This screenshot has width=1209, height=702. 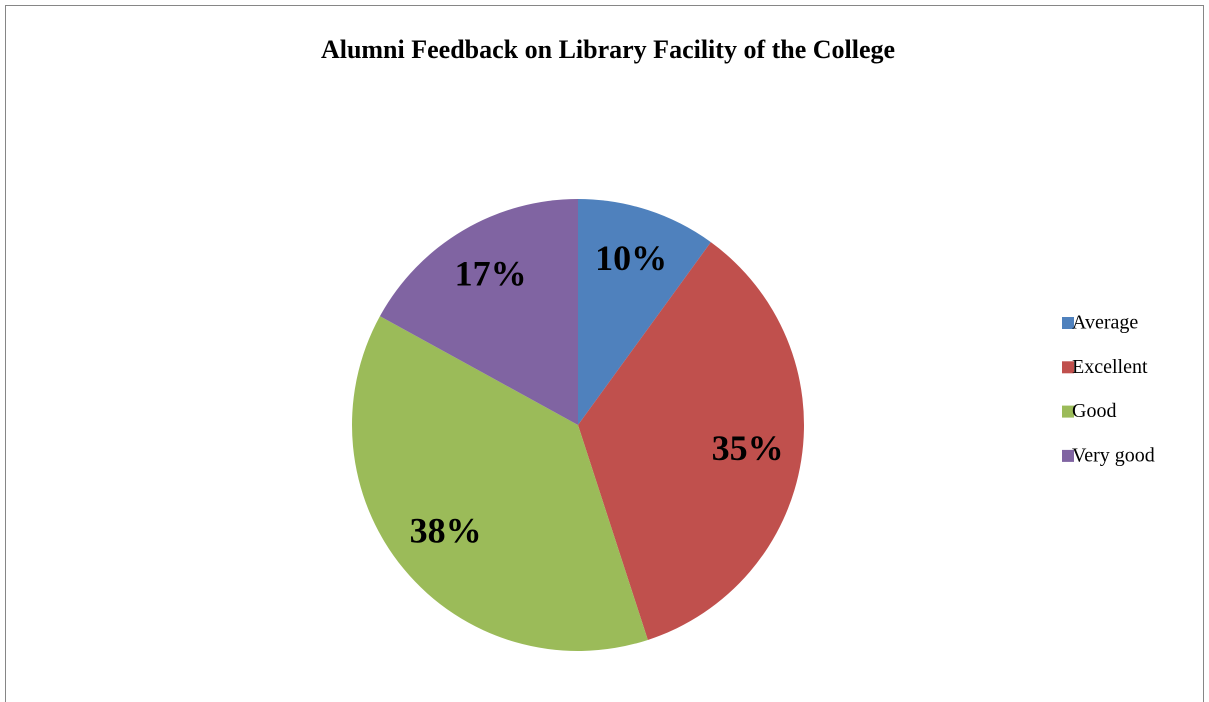 I want to click on data-label: 10%, so click(x=631, y=258).